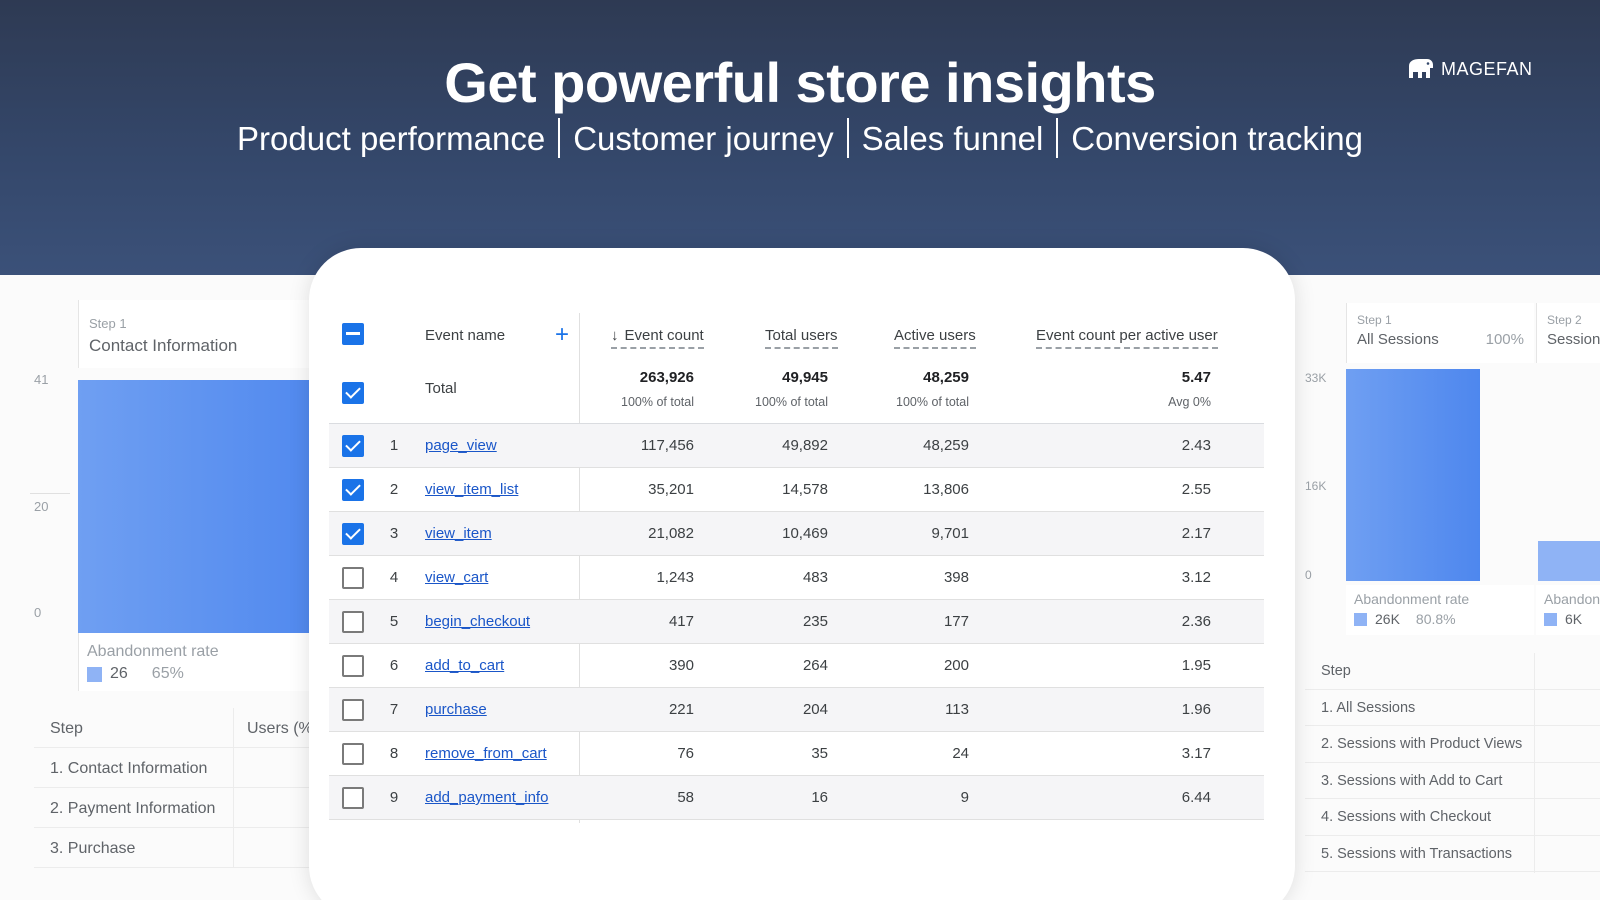  I want to click on brand-logo: MAGEFAN, so click(1469, 69).